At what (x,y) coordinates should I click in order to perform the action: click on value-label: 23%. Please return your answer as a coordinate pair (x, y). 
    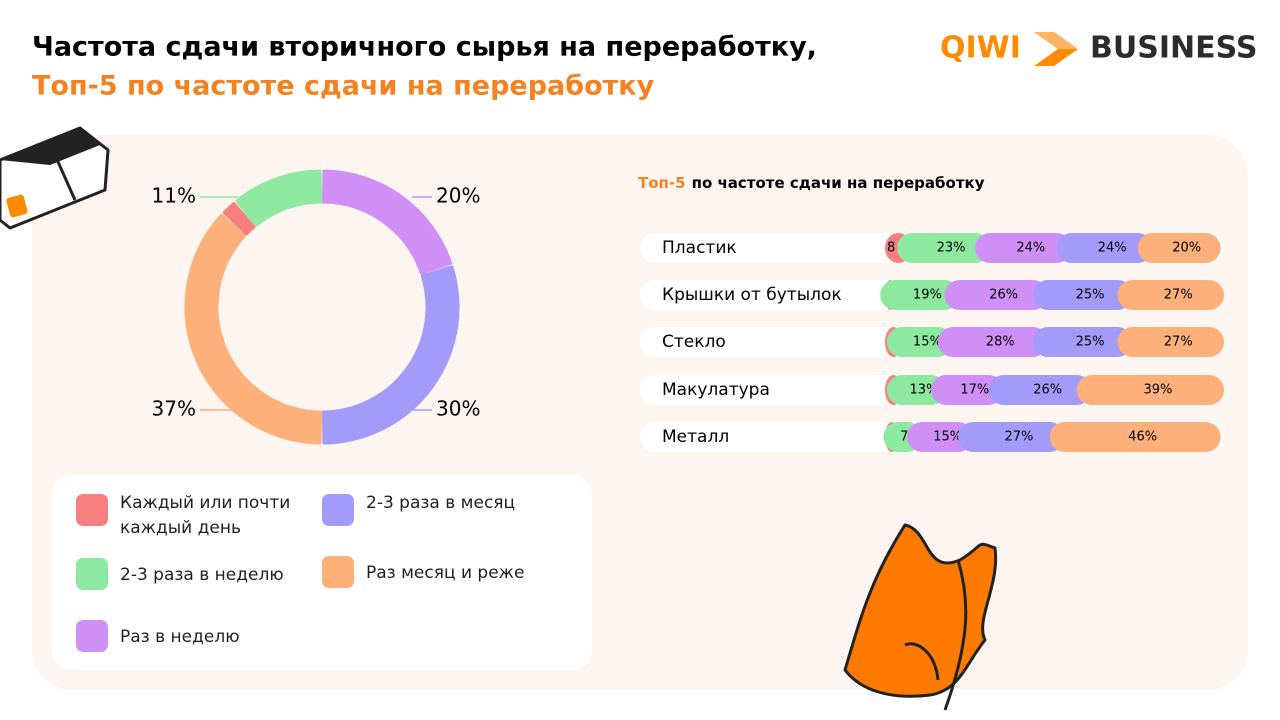
    Looking at the image, I should click on (951, 248).